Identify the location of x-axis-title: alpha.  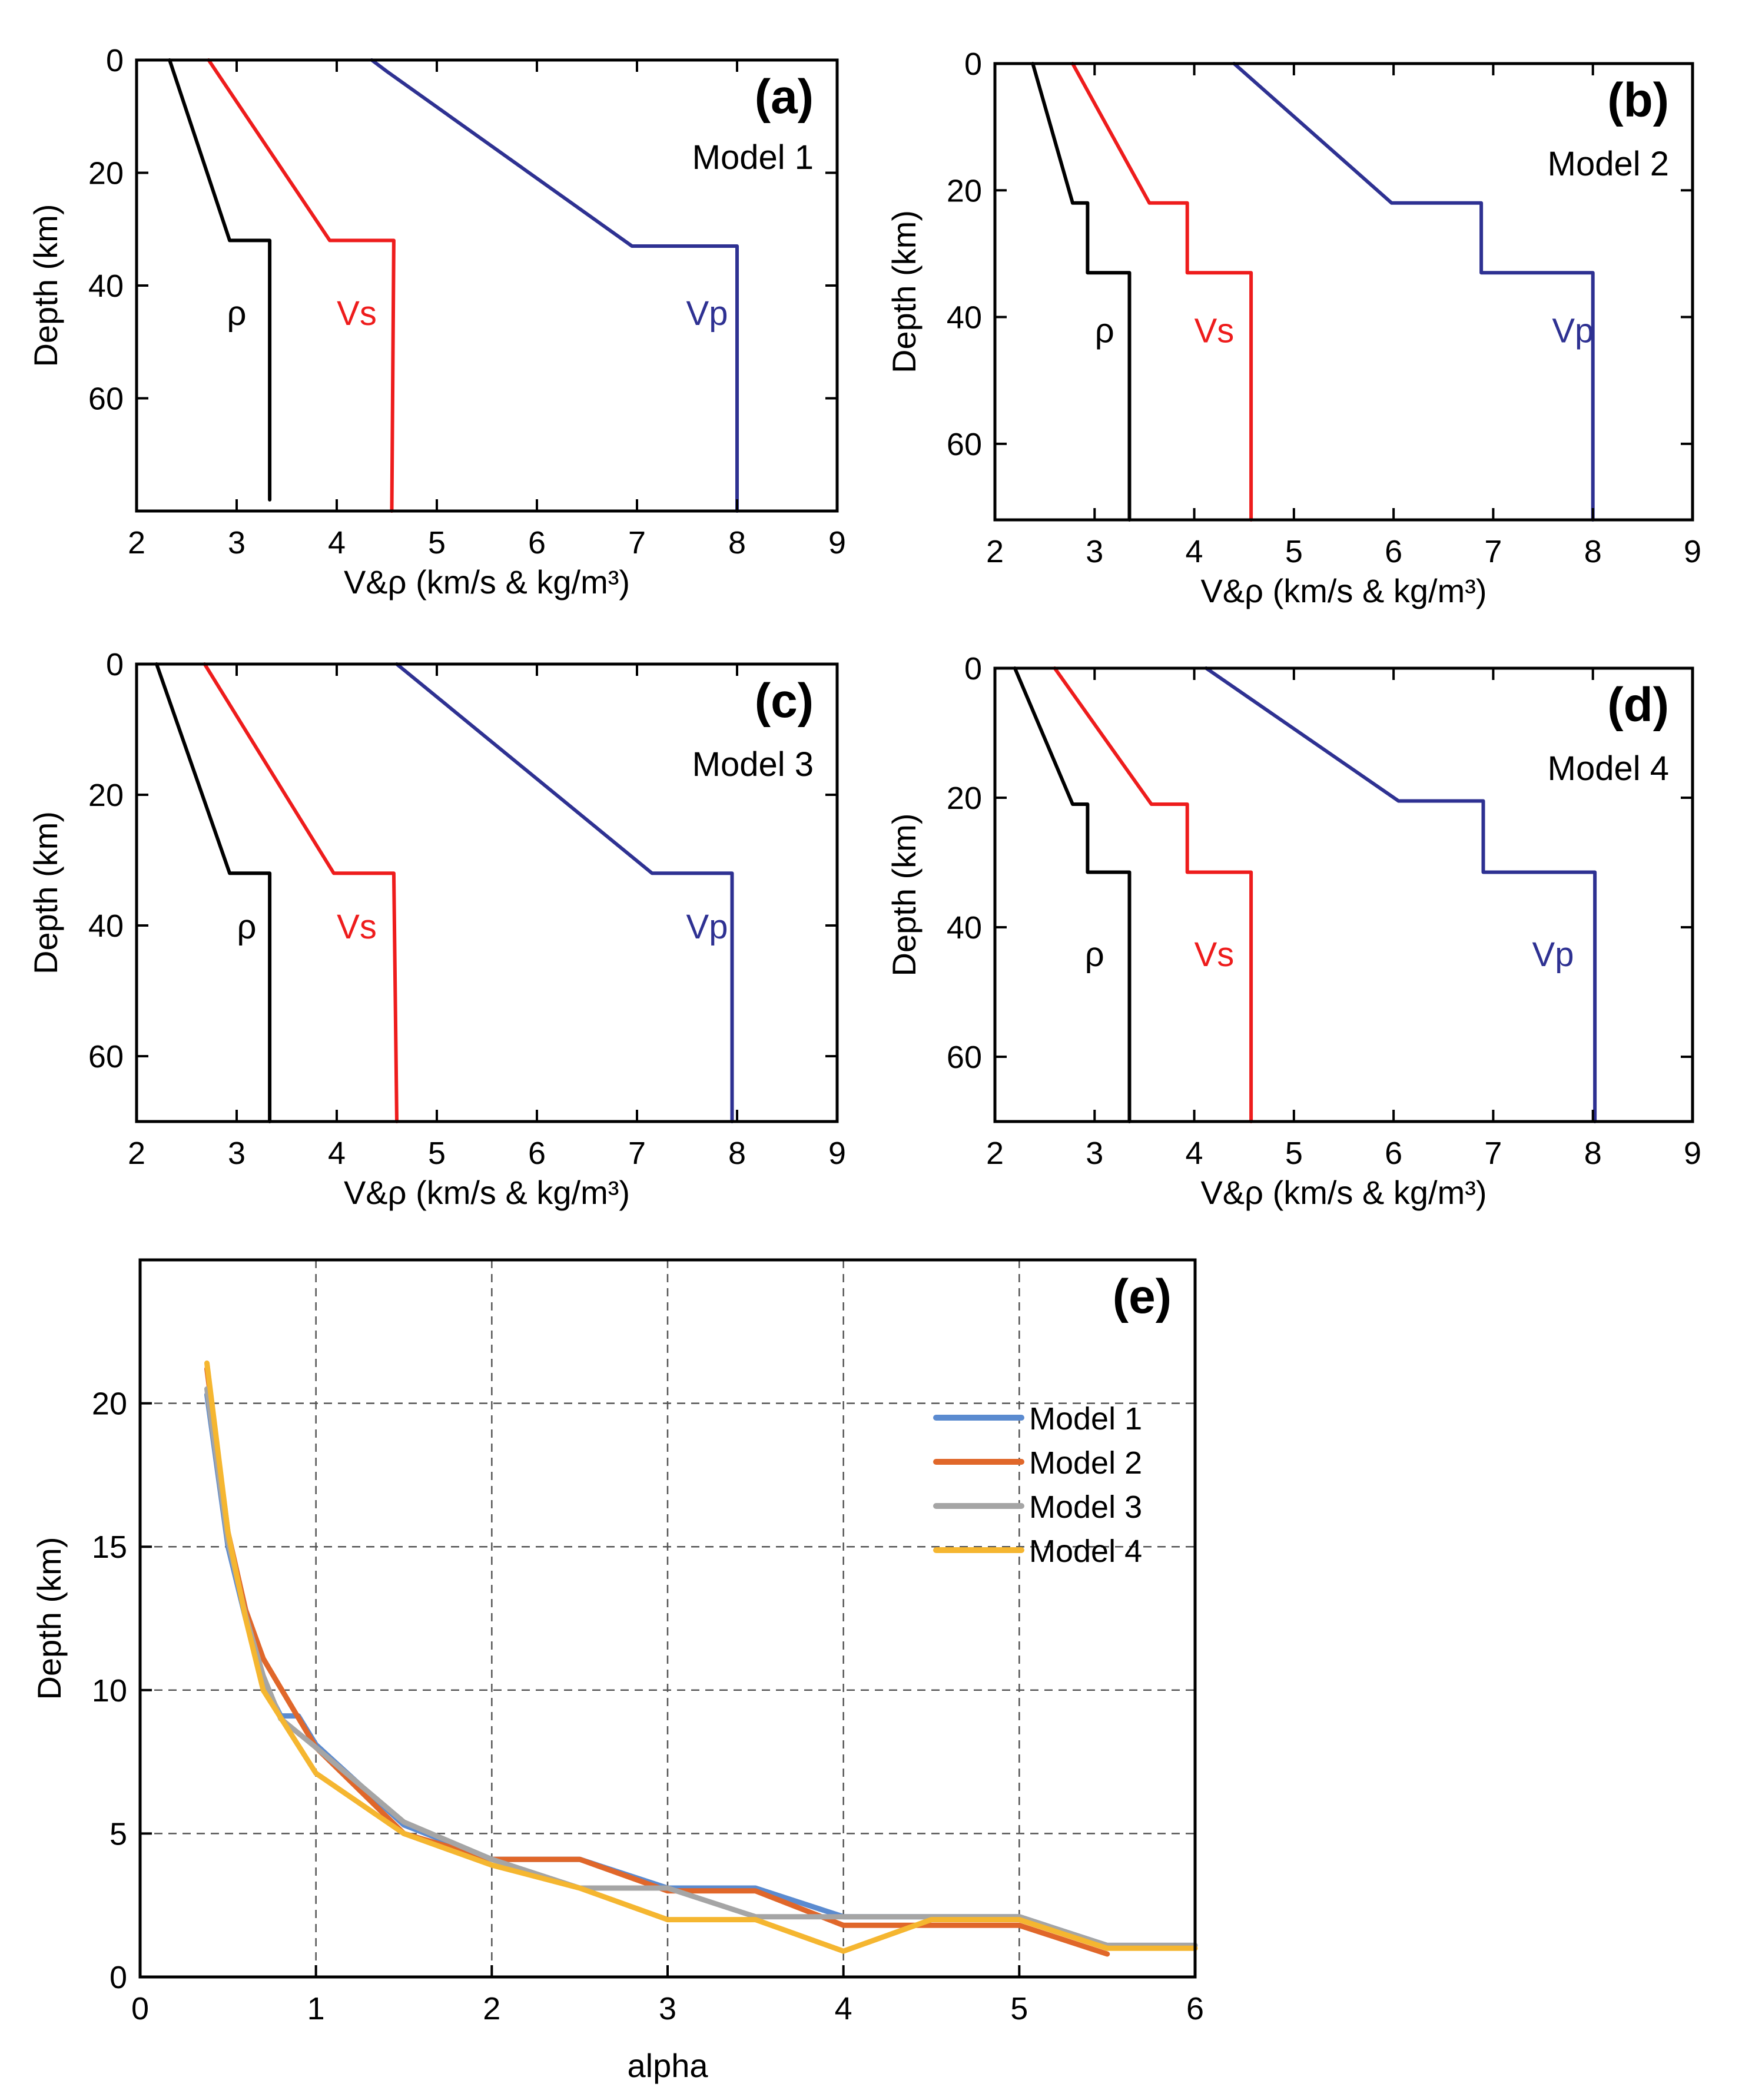
(667, 2065).